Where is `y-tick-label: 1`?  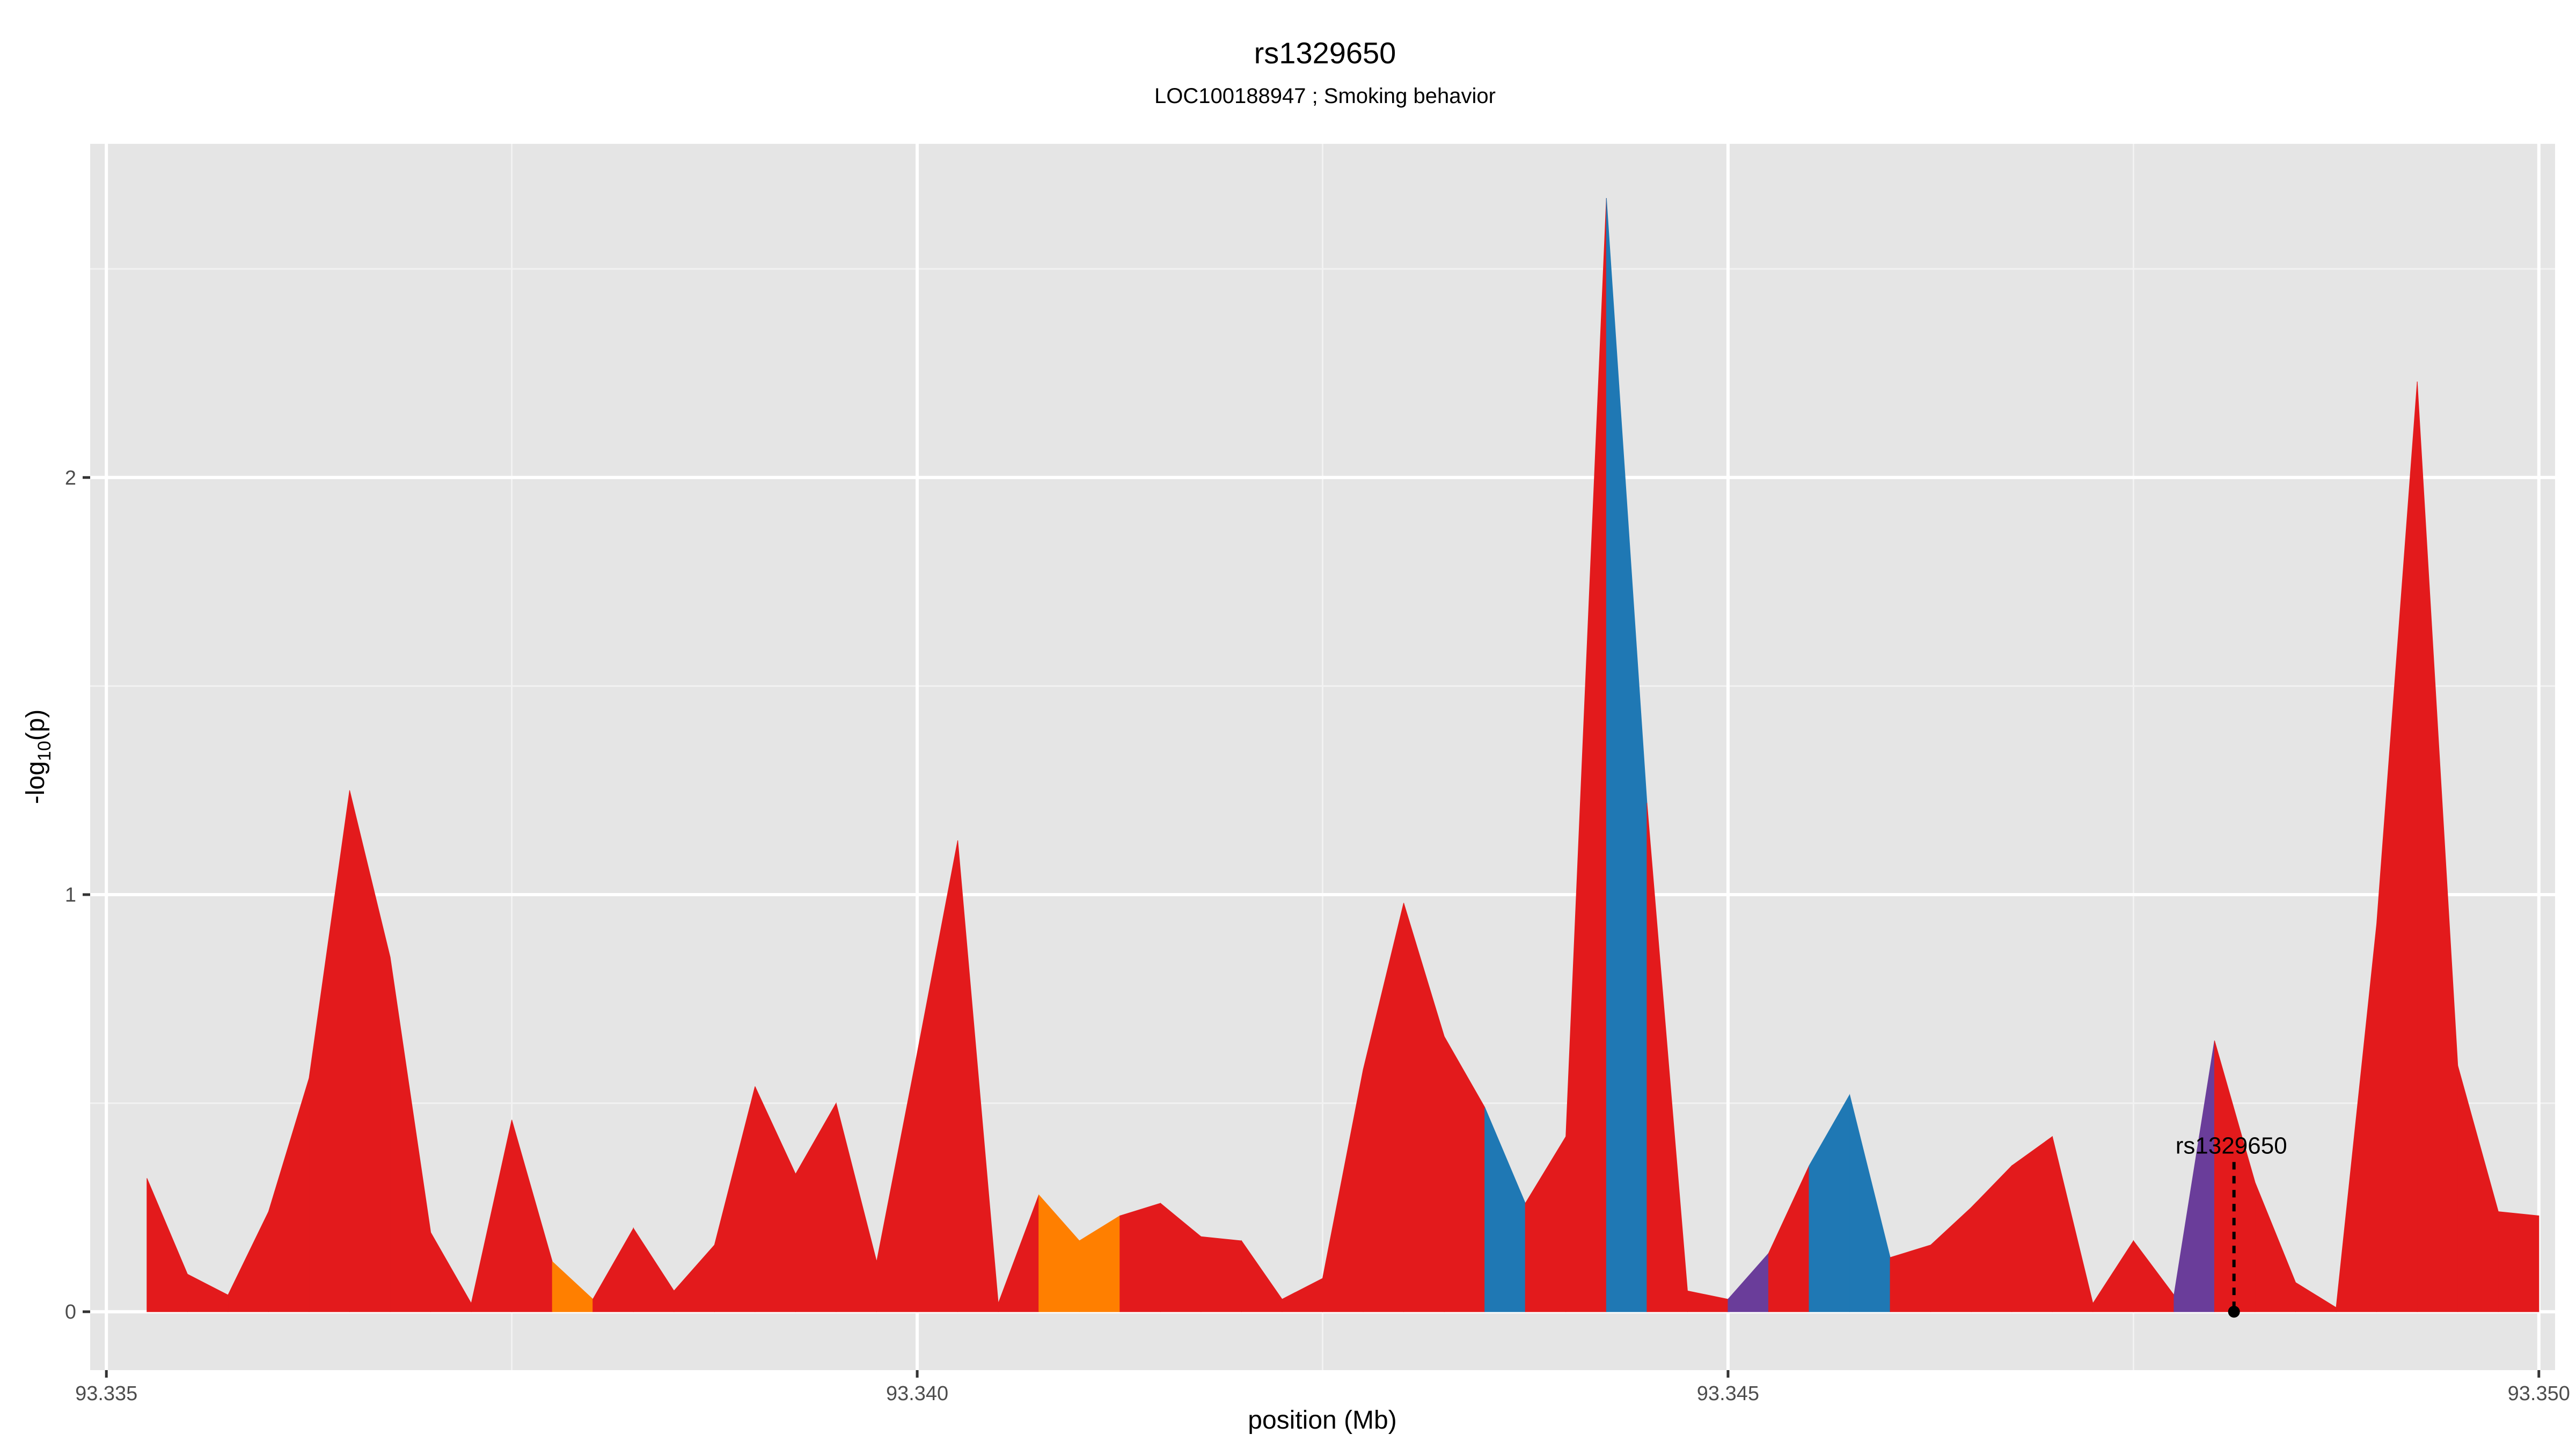
y-tick-label: 1 is located at coordinates (70, 895).